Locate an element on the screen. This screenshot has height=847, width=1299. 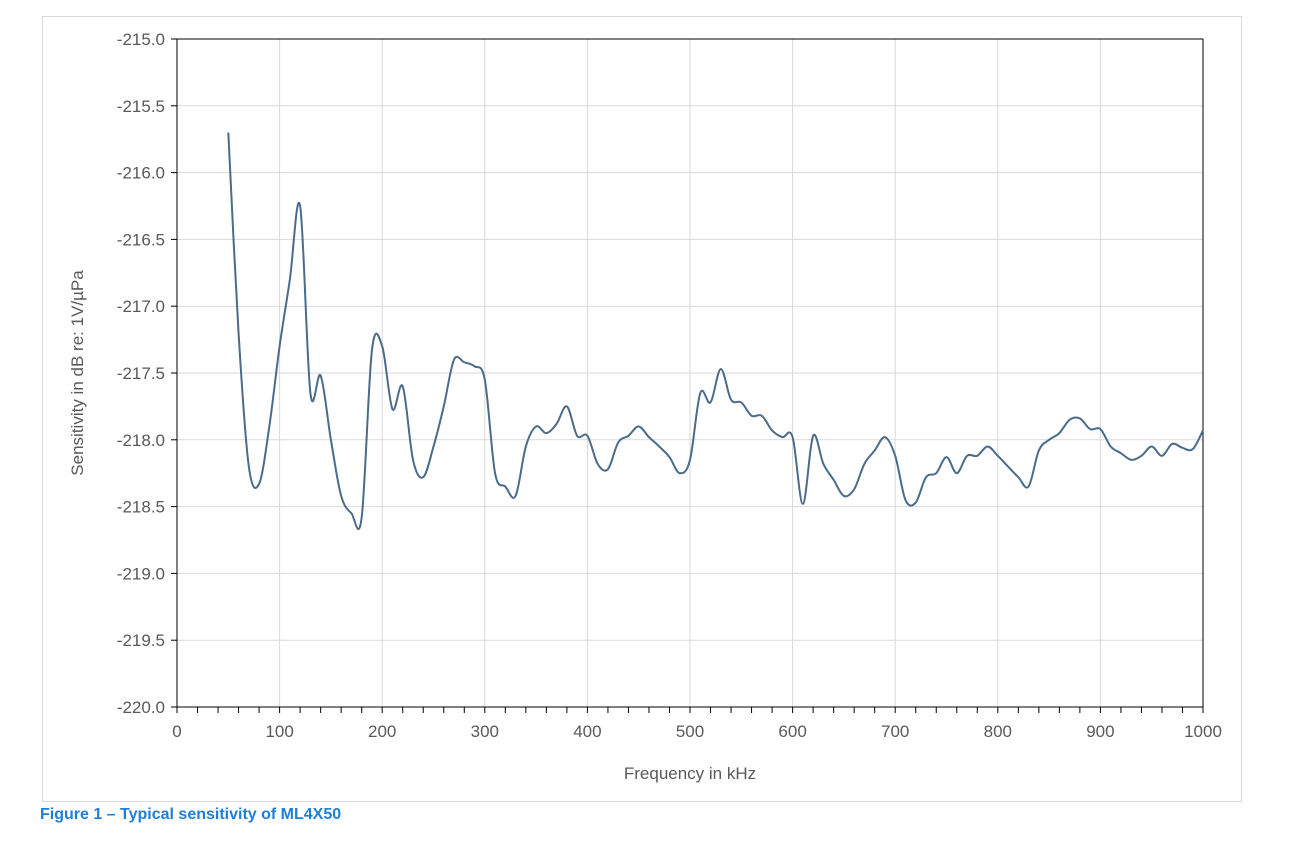
x-axis-title: Frequency in kHz is located at coordinates (690, 773).